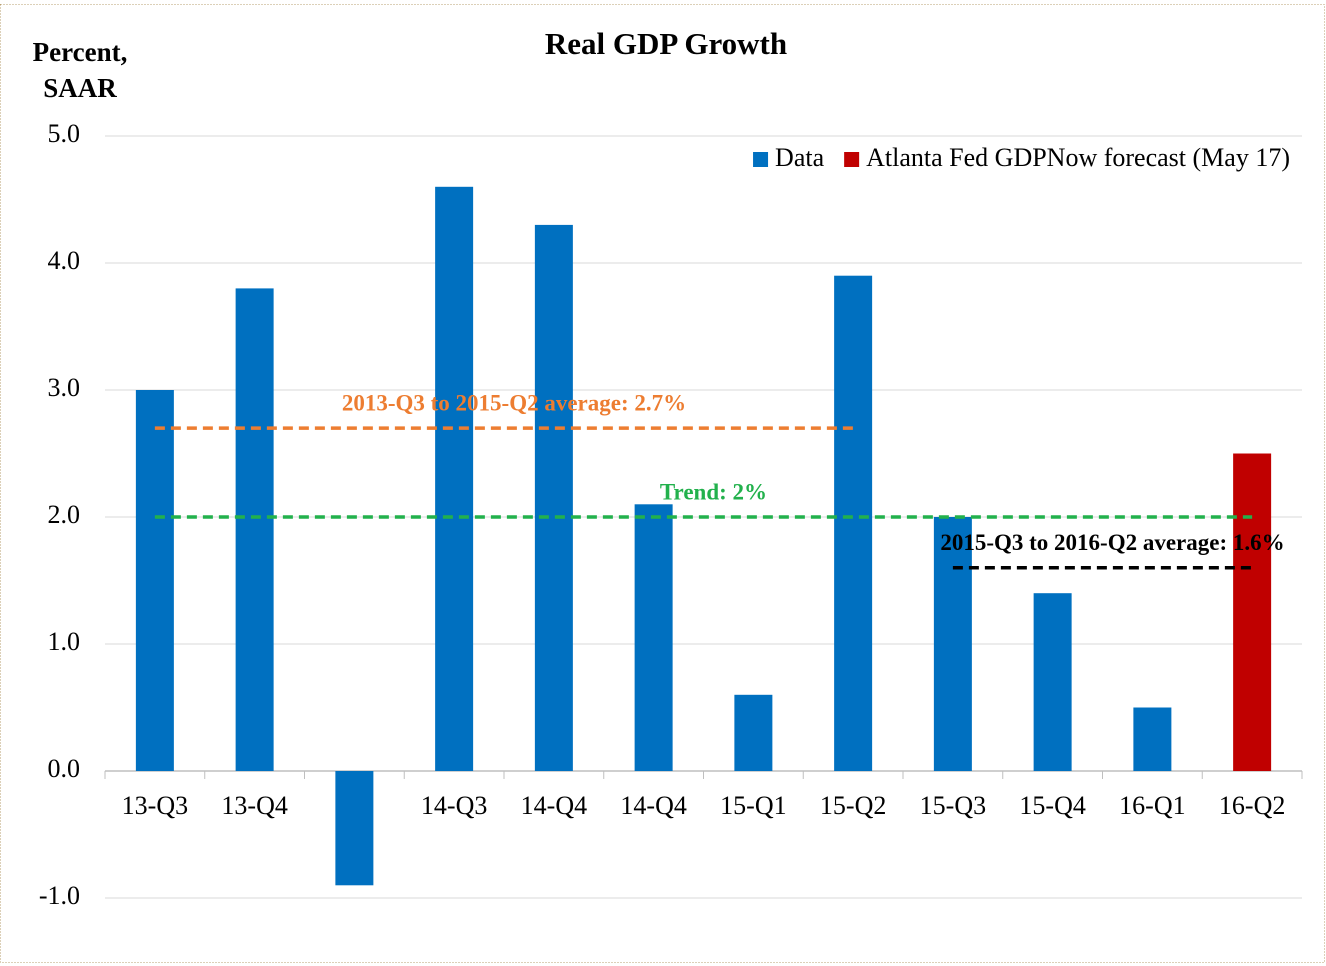 The image size is (1326, 966). What do you see at coordinates (514, 402) in the screenshot?
I see `reference-label: 2013-Q3 to 2015-Q2 average: 2.7%` at bounding box center [514, 402].